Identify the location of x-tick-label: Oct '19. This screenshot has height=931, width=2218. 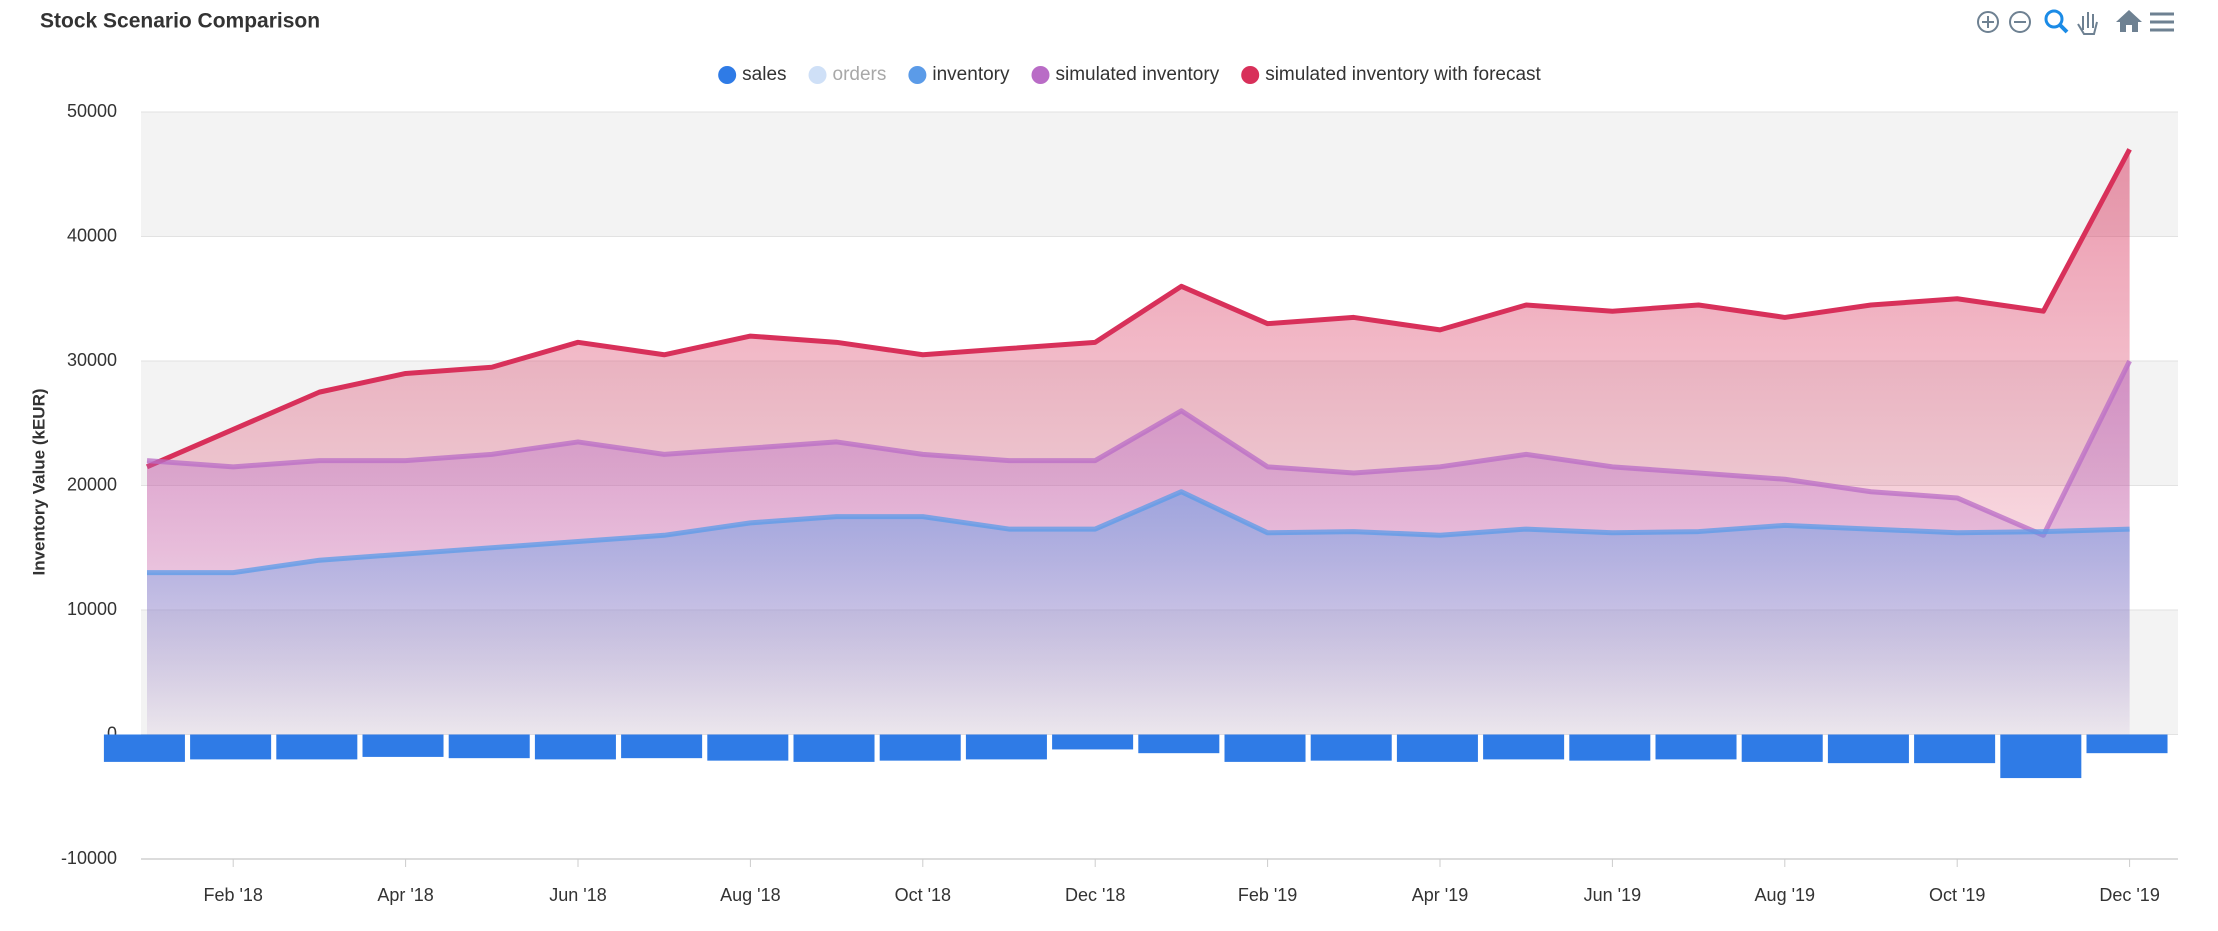
(1957, 895).